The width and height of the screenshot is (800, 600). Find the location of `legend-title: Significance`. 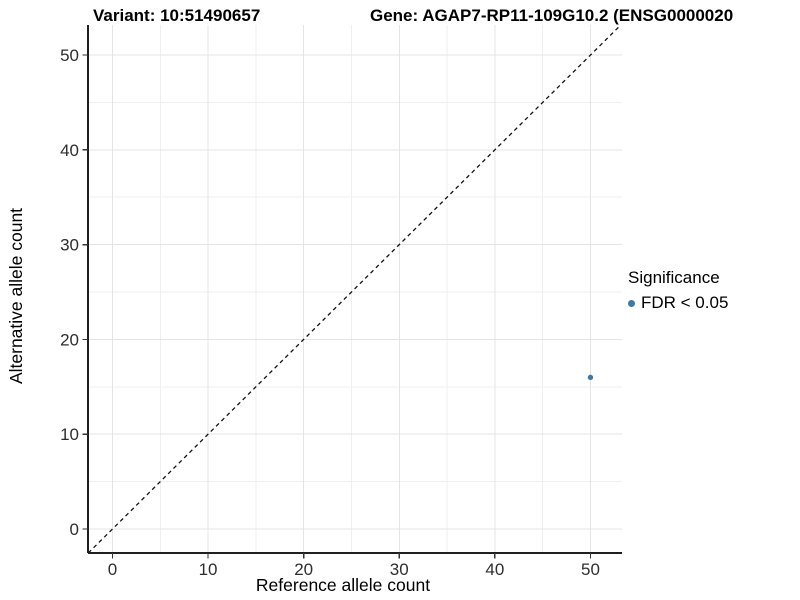

legend-title: Significance is located at coordinates (674, 277).